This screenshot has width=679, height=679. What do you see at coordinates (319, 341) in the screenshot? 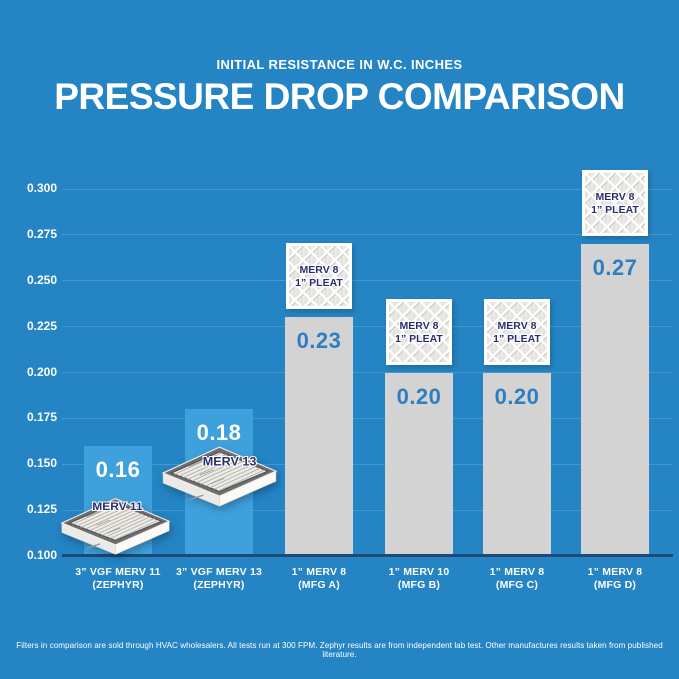
I see `bar-value-label: 0.23` at bounding box center [319, 341].